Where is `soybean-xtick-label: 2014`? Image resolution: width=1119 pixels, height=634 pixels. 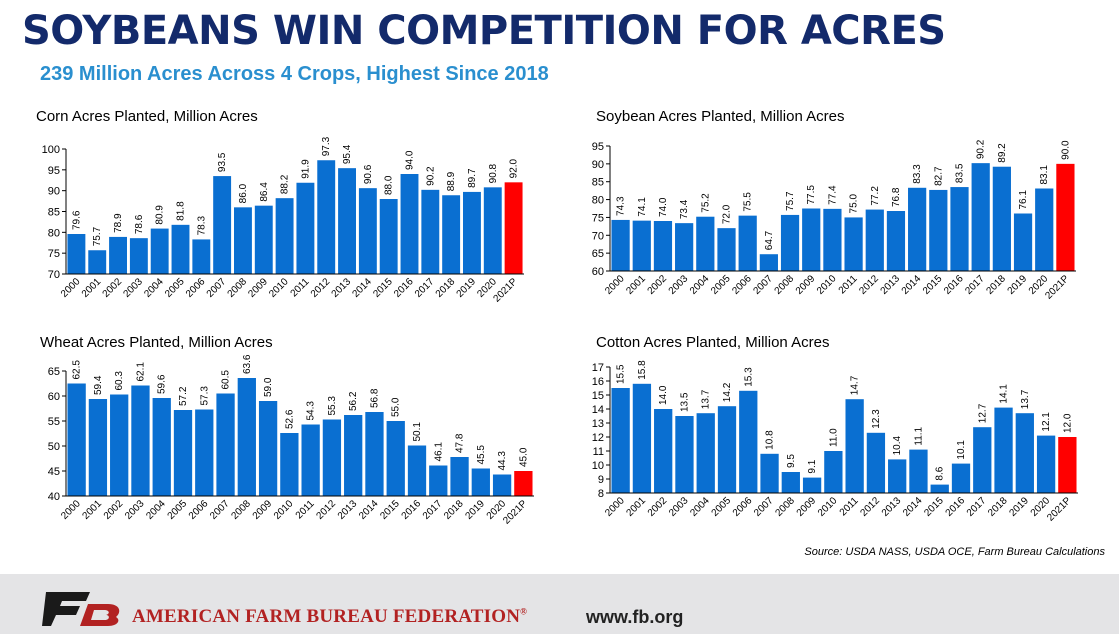 soybean-xtick-label: 2014 is located at coordinates (912, 285).